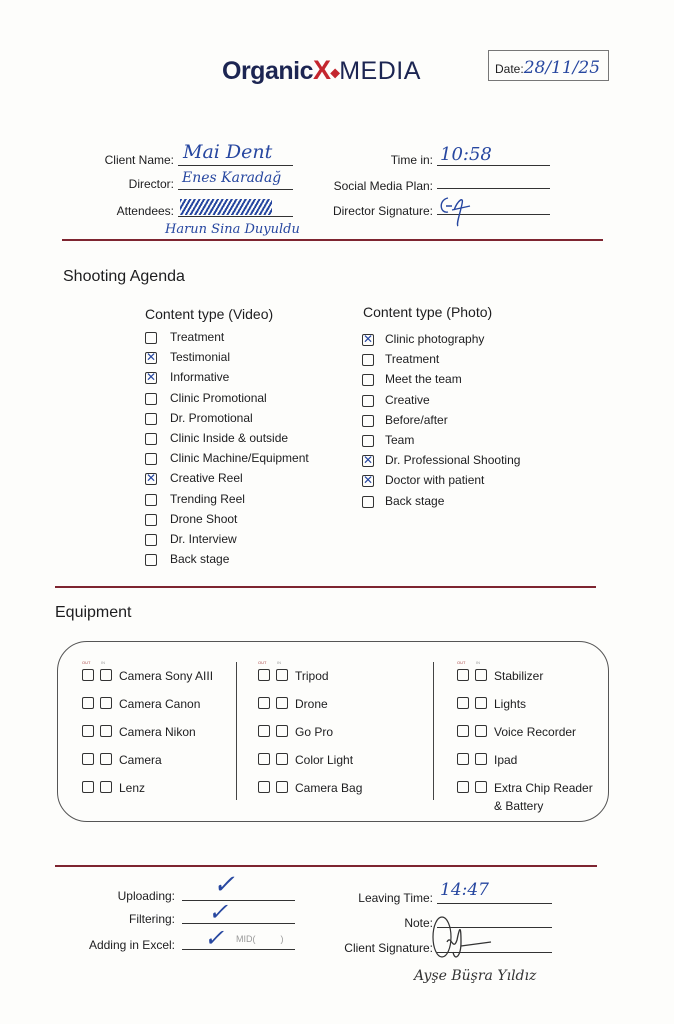  I want to click on equipment-item-label: Ipad, so click(506, 760).